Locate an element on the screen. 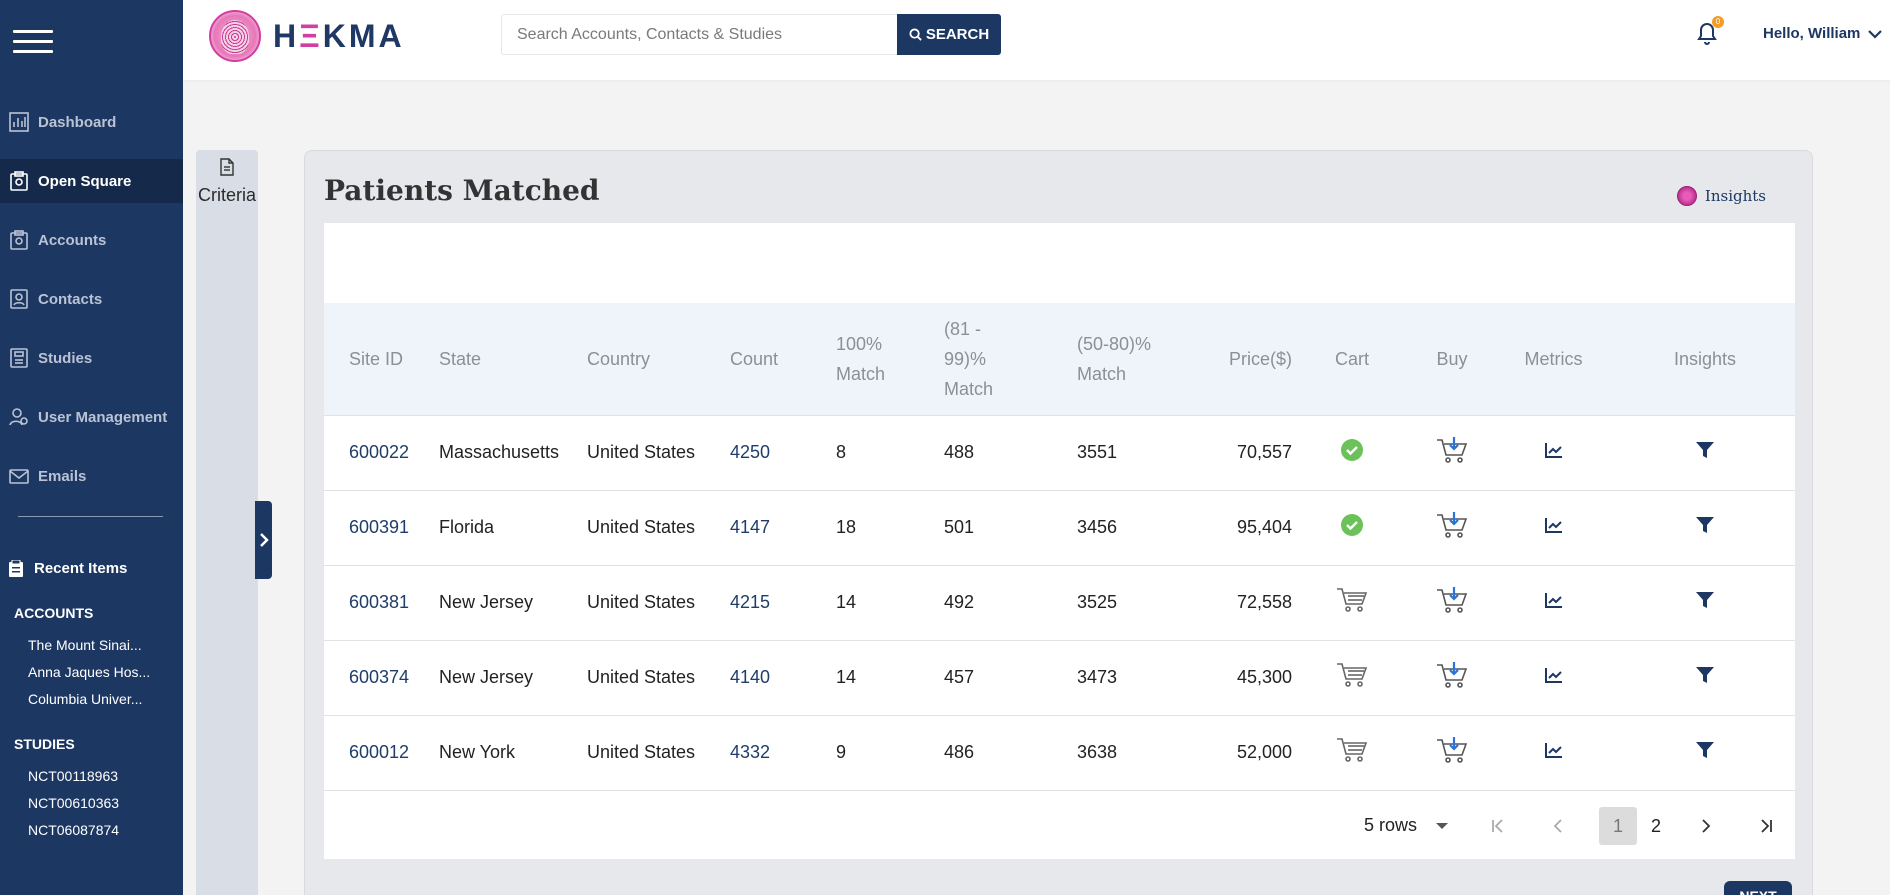 This screenshot has height=895, width=1890. nav-label: Emails is located at coordinates (62, 476).